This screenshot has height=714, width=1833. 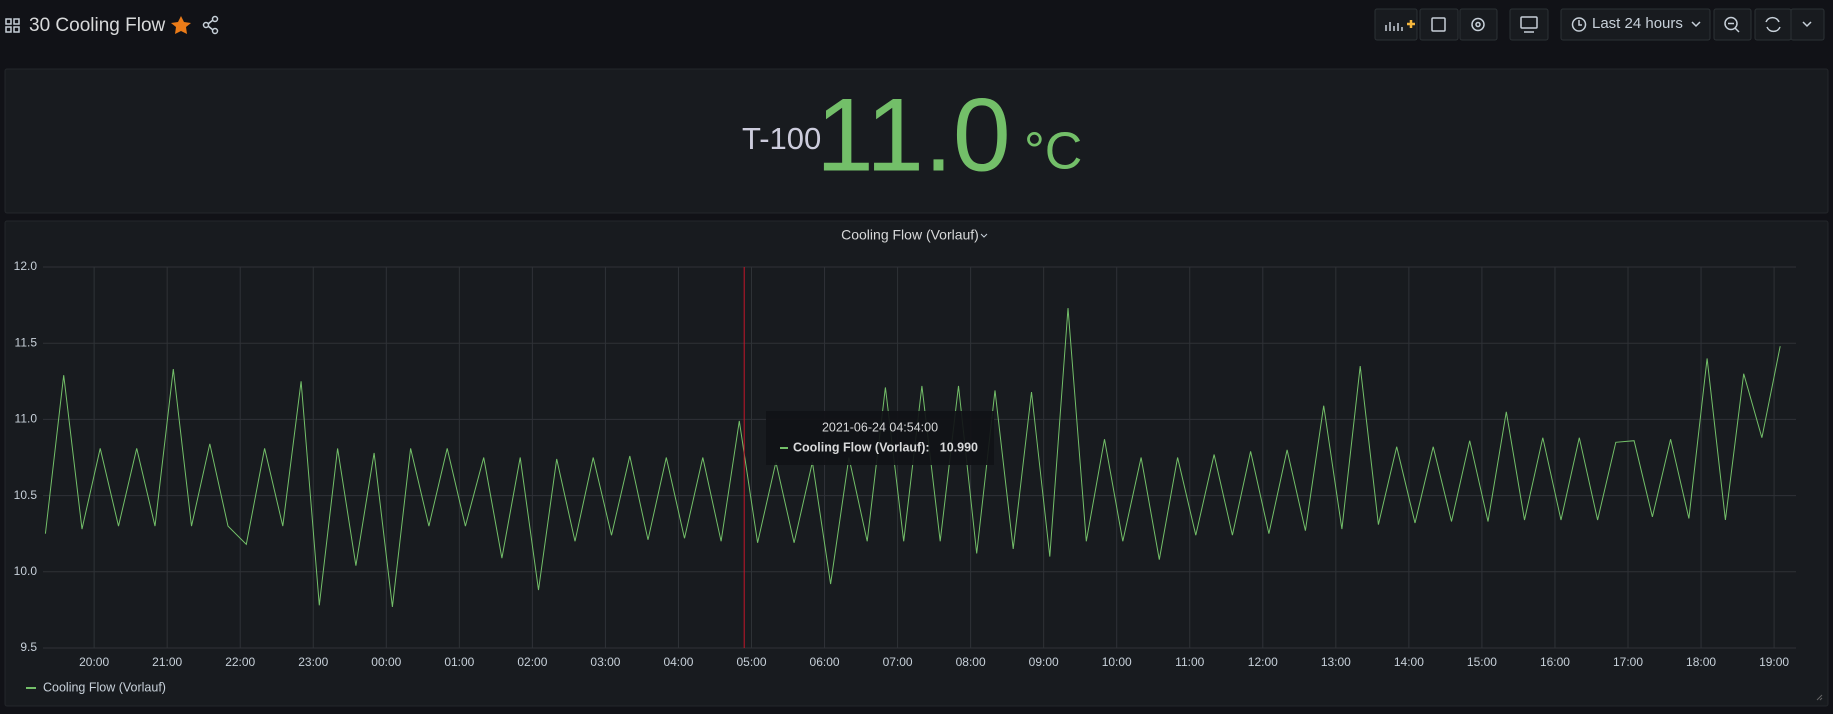 I want to click on tooltip-time: 2021-06-24 04:54:00, so click(x=880, y=427).